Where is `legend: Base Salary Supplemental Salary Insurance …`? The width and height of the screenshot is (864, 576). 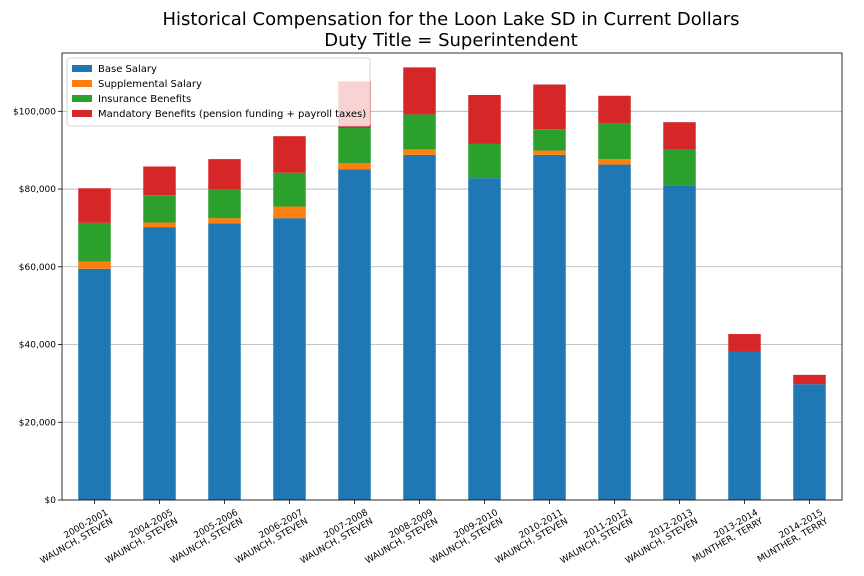
legend: Base Salary Supplemental Salary Insurance … is located at coordinates (218, 92).